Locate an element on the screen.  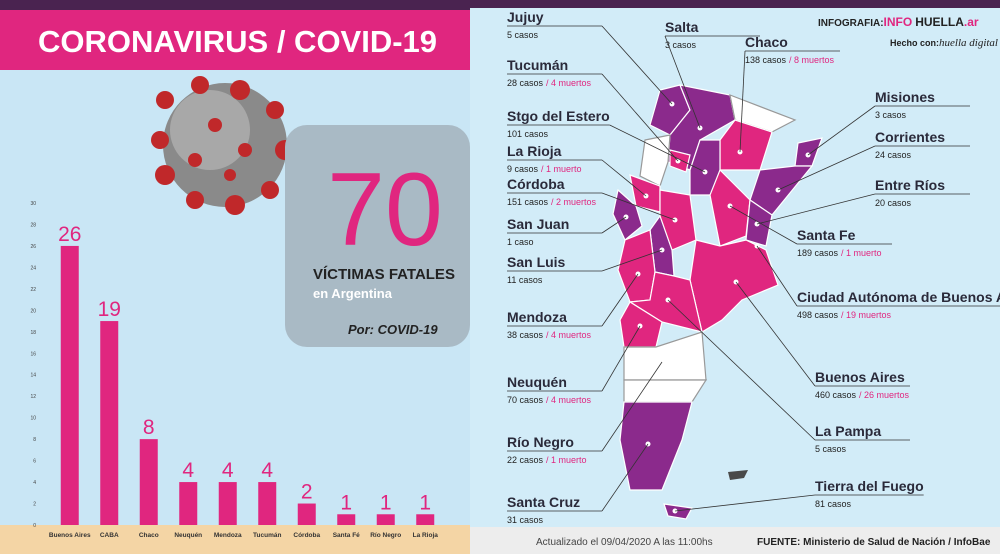
region-name: San Juan is located at coordinates (538, 224).